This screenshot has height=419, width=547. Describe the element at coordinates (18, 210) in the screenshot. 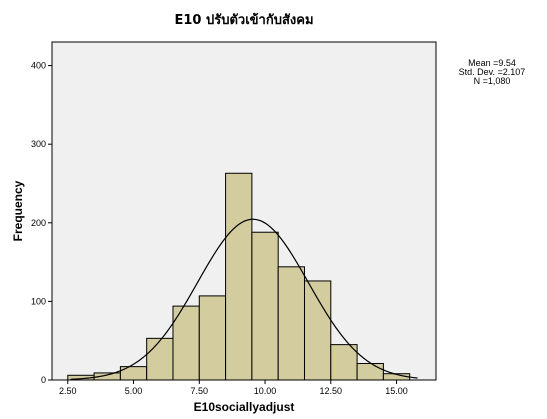

I see `y-axis-title: Frequency` at that location.